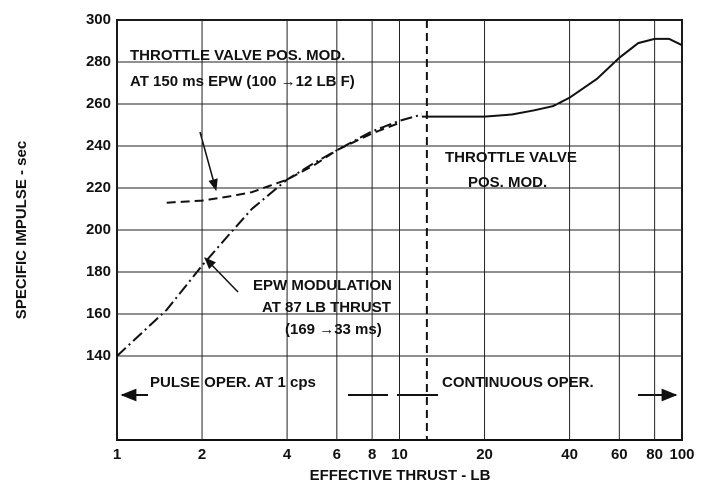  What do you see at coordinates (287, 454) in the screenshot?
I see `x-tick-label: 4` at bounding box center [287, 454].